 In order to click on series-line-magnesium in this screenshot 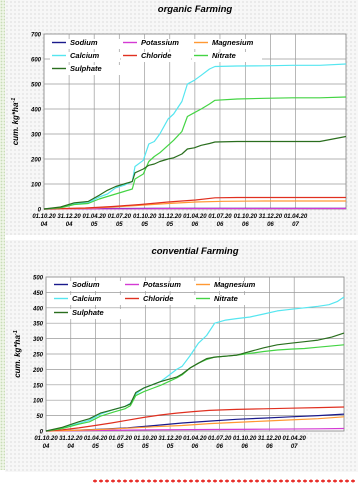, I will do `click(195, 424)`.